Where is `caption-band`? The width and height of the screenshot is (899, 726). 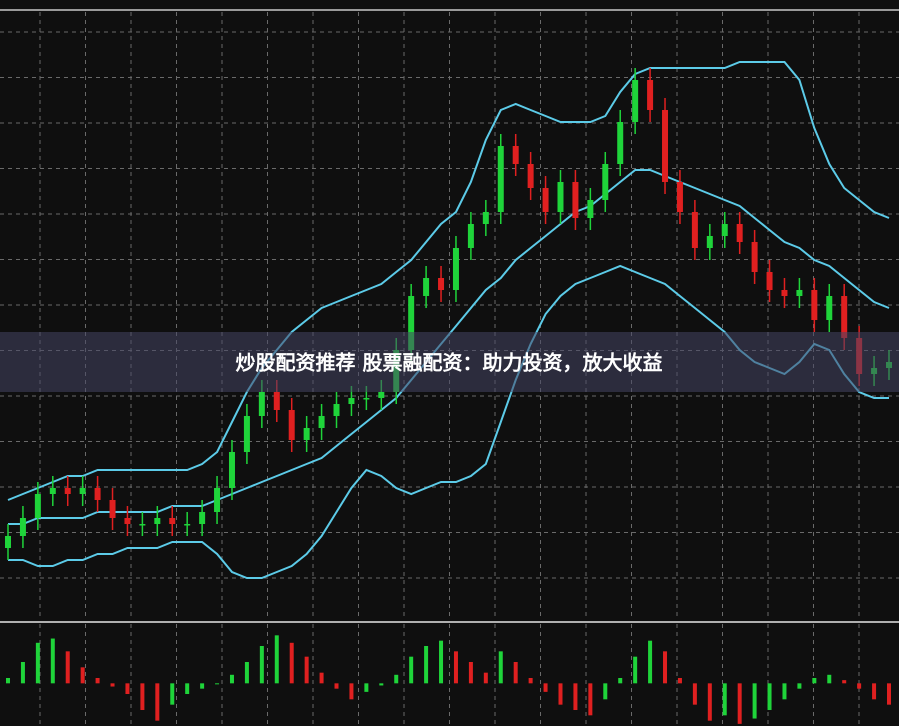 caption-band is located at coordinates (449, 362).